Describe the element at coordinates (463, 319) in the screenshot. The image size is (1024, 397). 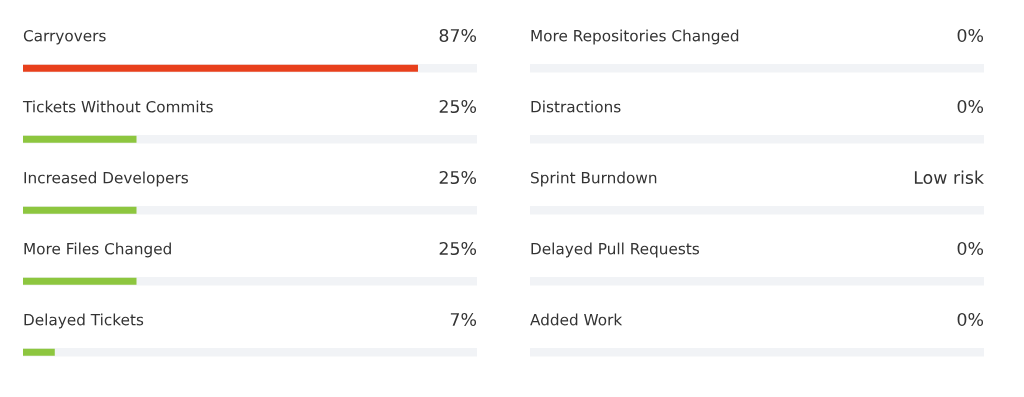
I see `data-label: 7%` at that location.